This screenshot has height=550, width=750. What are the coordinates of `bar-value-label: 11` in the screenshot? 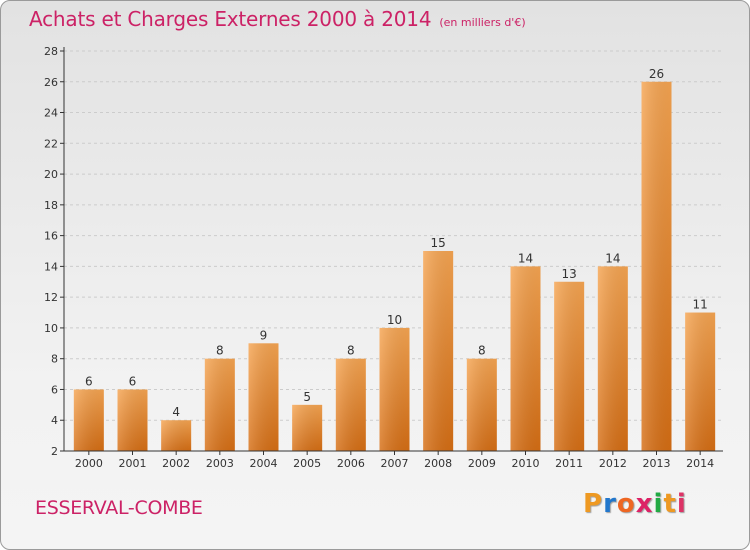 It's located at (700, 305).